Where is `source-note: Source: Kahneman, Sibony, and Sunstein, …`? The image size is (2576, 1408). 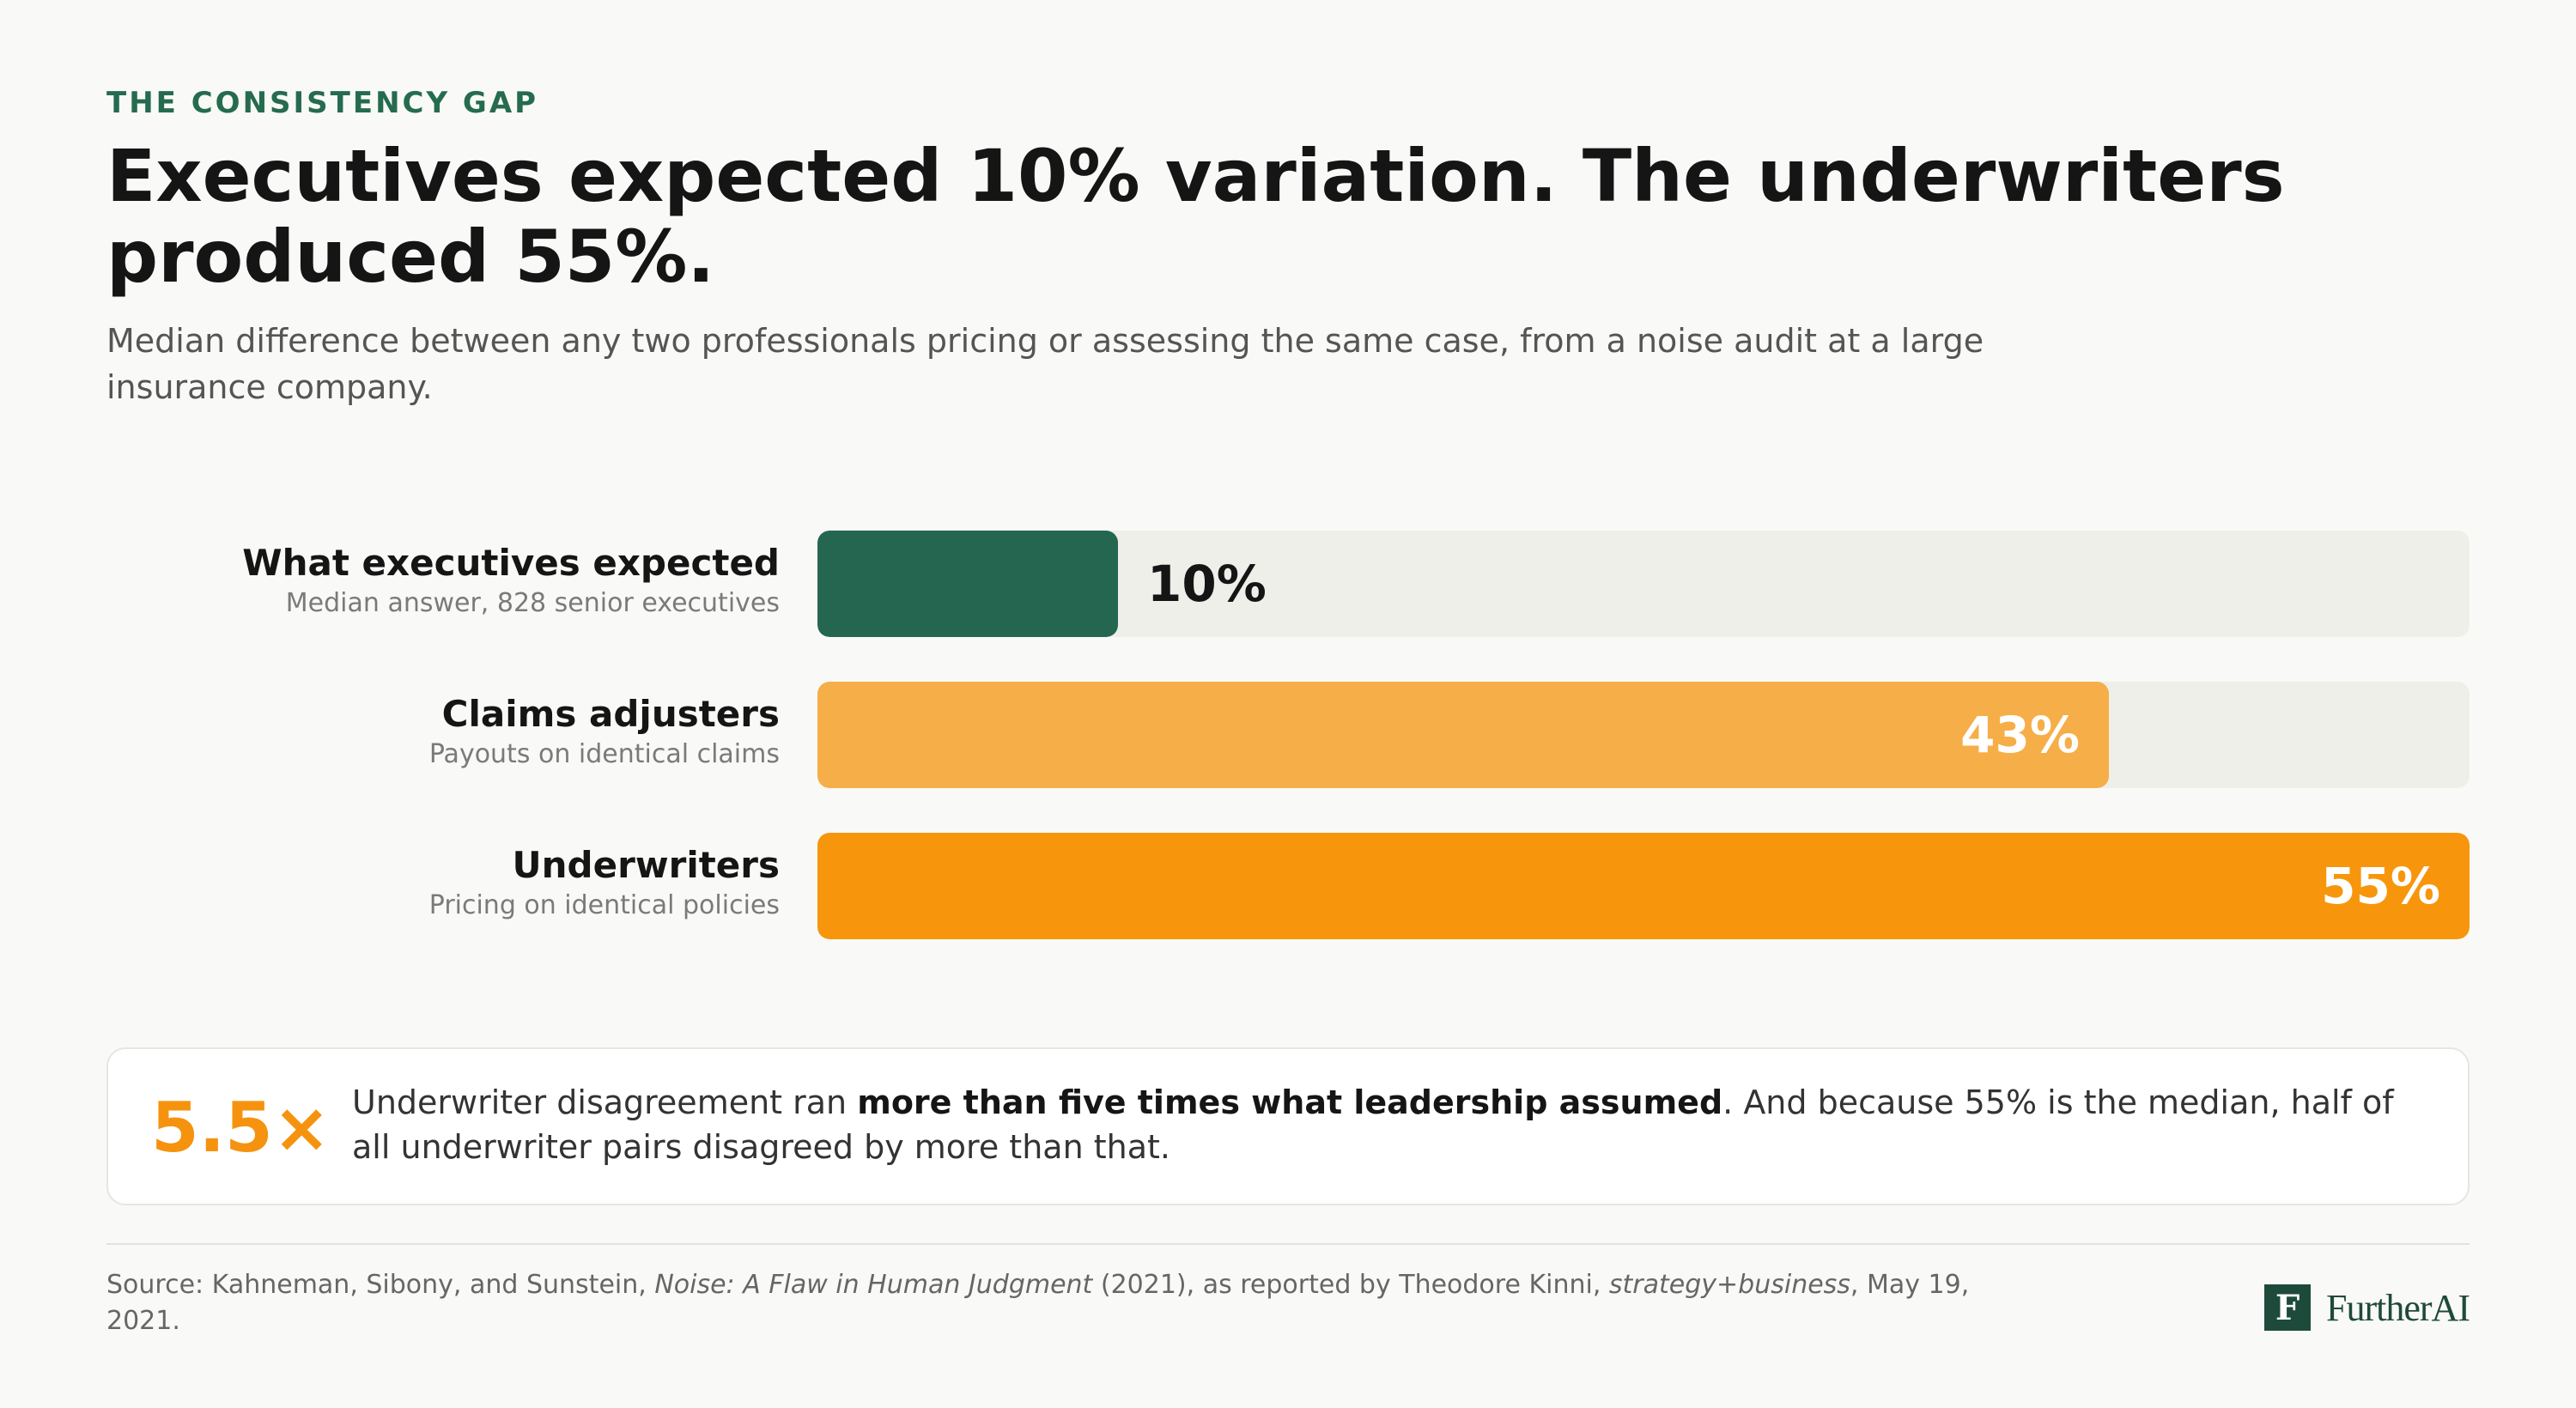 source-note: Source: Kahneman, Sibony, and Sunstein, … is located at coordinates (1068, 1303).